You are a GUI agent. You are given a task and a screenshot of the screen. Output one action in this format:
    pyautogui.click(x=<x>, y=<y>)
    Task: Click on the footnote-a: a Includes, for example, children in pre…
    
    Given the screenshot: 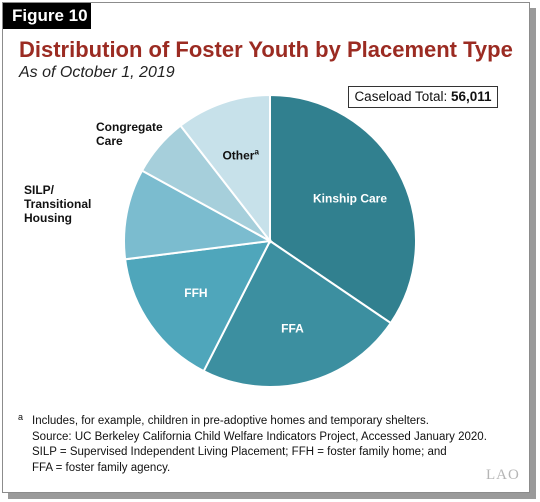 What is the action you would take?
    pyautogui.click(x=266, y=421)
    